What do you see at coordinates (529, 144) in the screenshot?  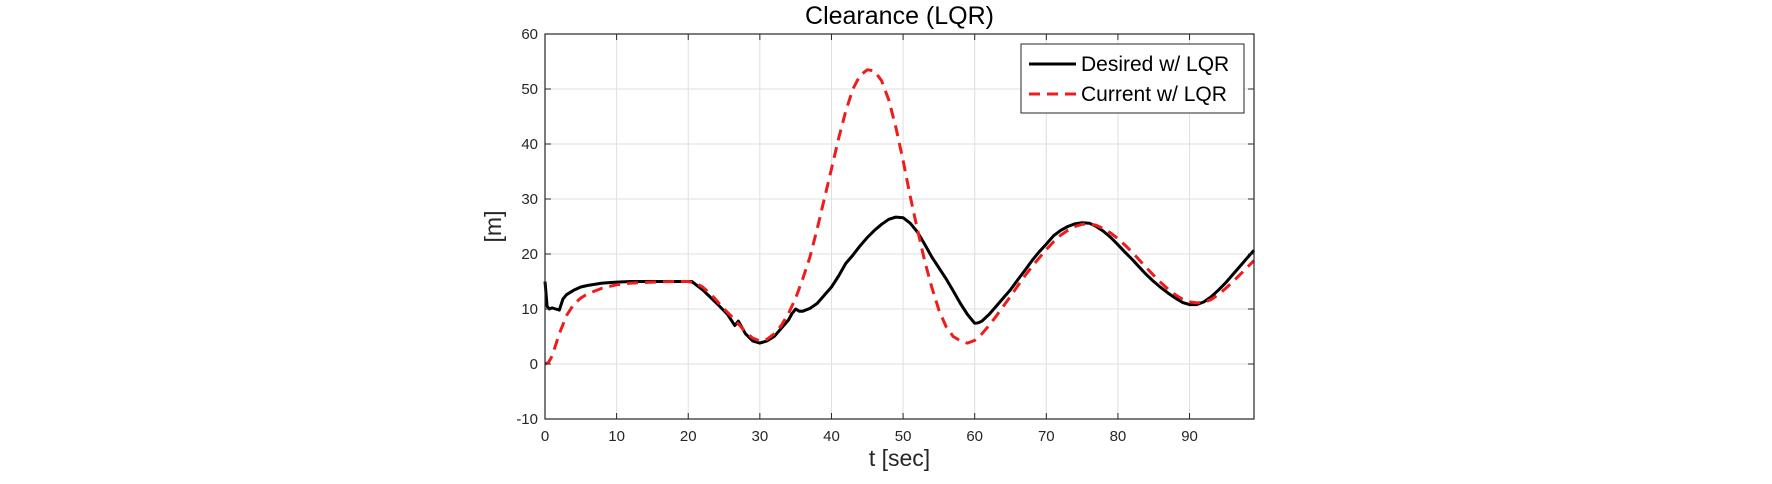 I see `y-tick-label: 40` at bounding box center [529, 144].